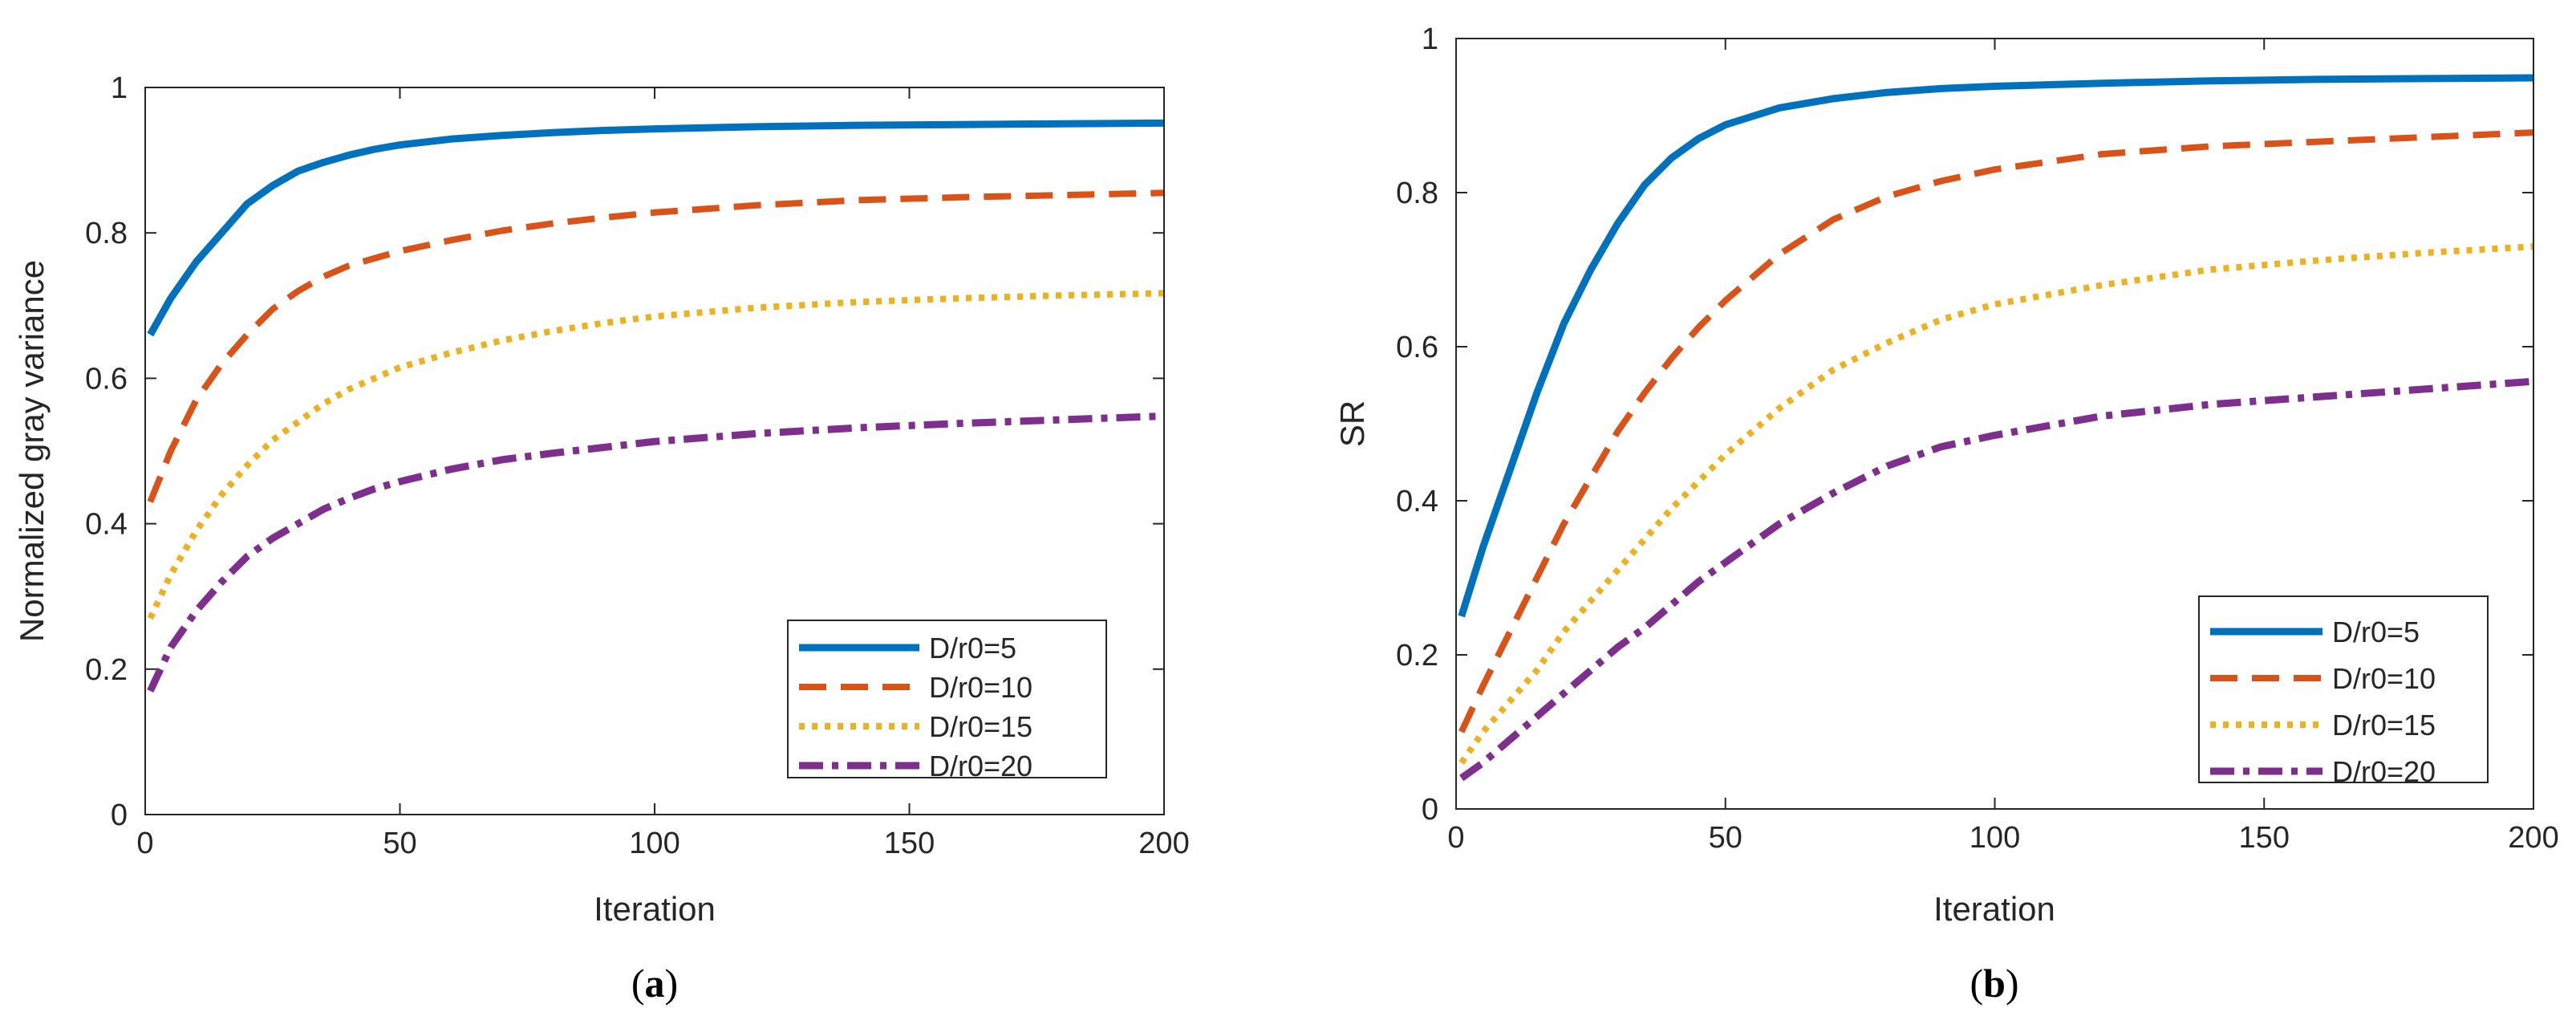  Describe the element at coordinates (2384, 678) in the screenshot. I see `legend-label-b-2: D/r0=10` at that location.